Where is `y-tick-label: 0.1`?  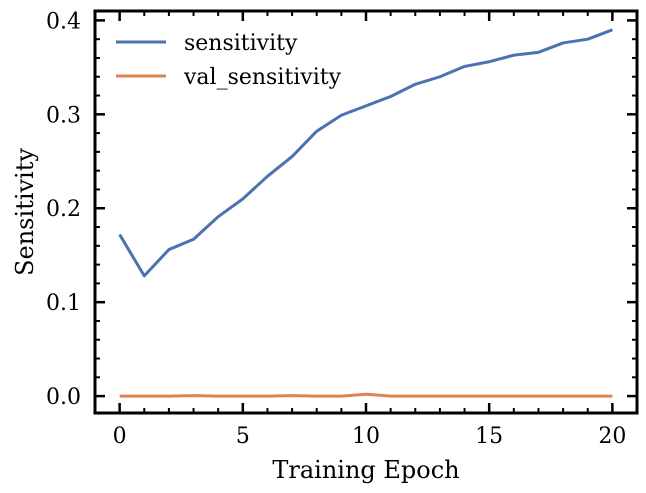
y-tick-label: 0.1 is located at coordinates (63, 303).